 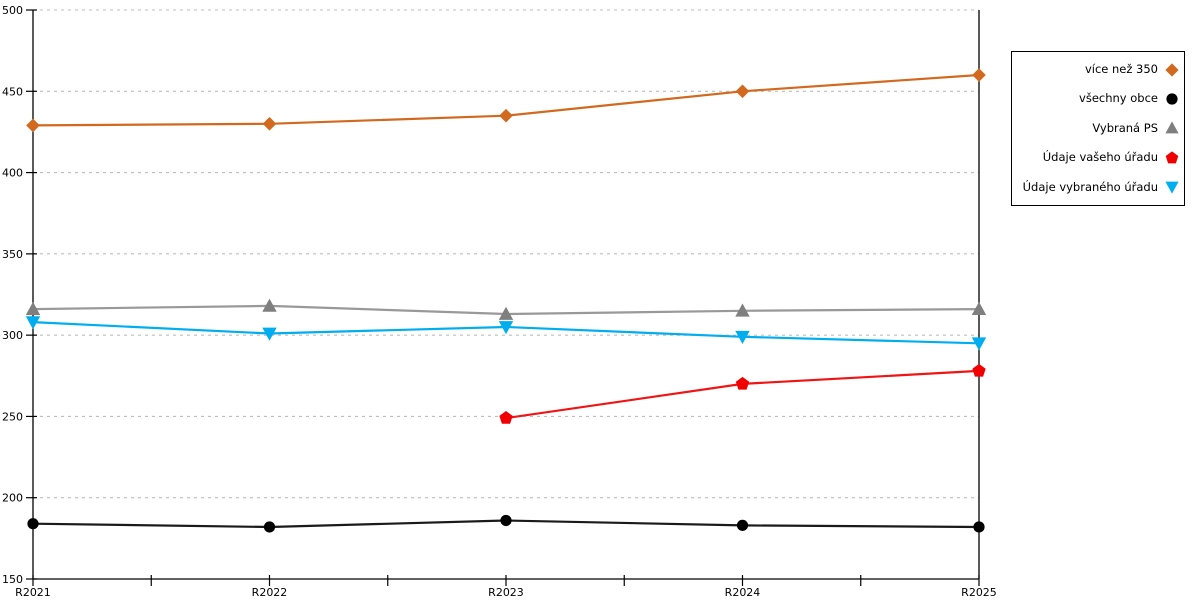 What do you see at coordinates (12, 579) in the screenshot?
I see `y-tick-label-150: 150` at bounding box center [12, 579].